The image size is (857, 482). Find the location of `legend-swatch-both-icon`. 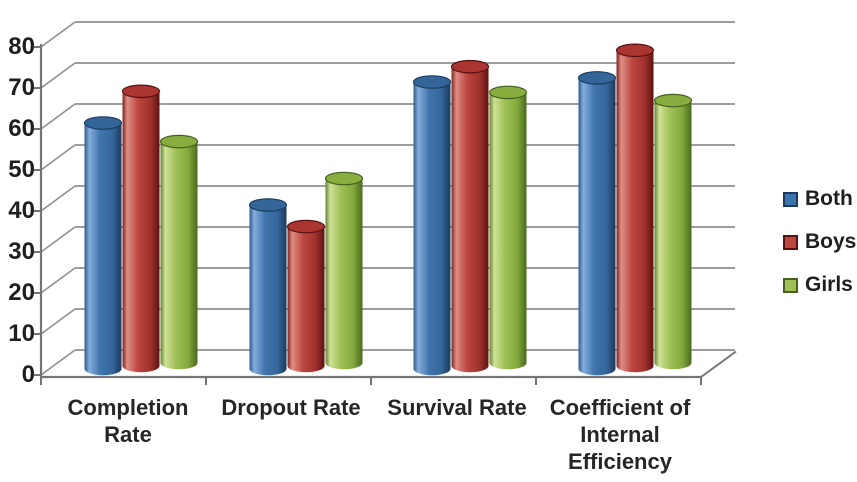

legend-swatch-both-icon is located at coordinates (790, 199).